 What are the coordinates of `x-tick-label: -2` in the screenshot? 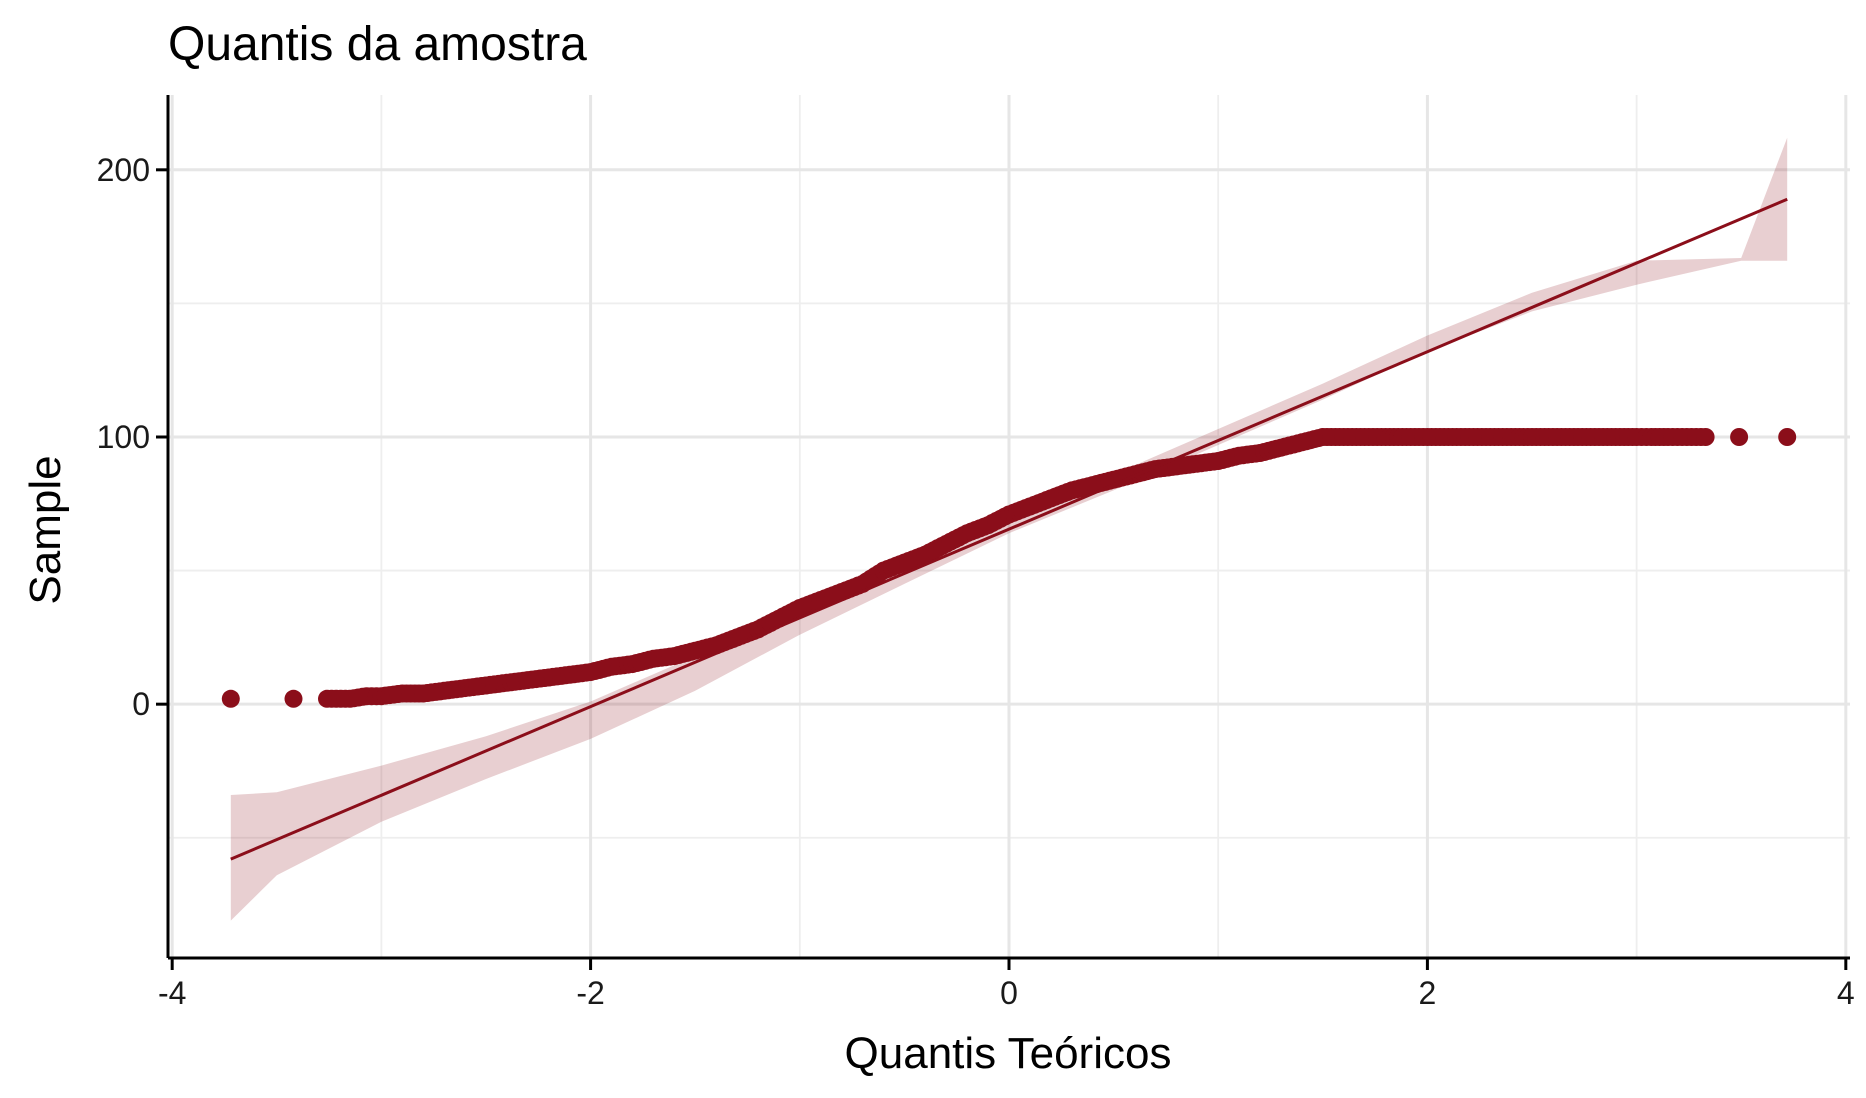 It's located at (590, 993).